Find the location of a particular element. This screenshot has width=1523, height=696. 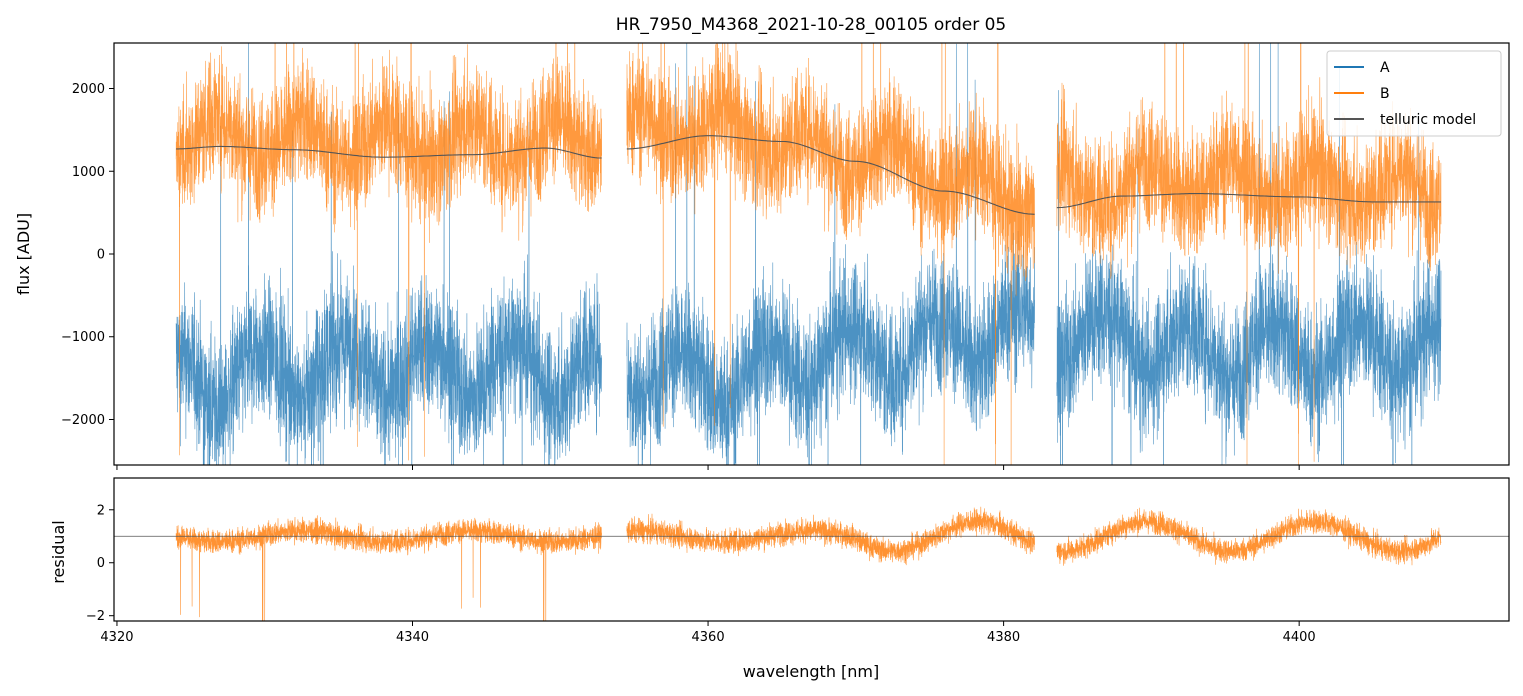

legend-box is located at coordinates (1414, 93).